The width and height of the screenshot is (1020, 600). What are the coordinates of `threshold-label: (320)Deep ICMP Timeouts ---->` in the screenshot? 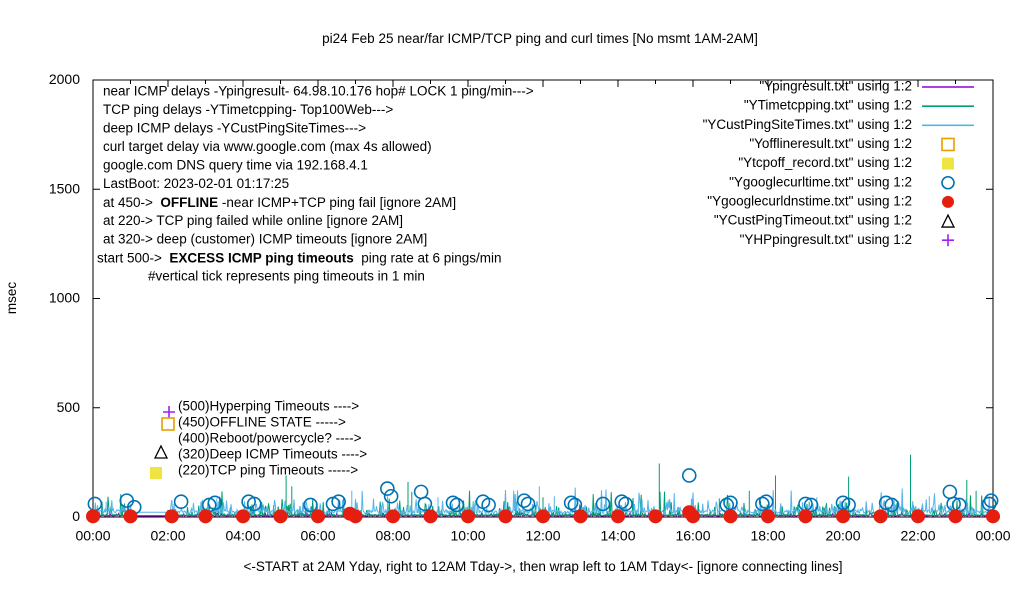 It's located at (272, 454).